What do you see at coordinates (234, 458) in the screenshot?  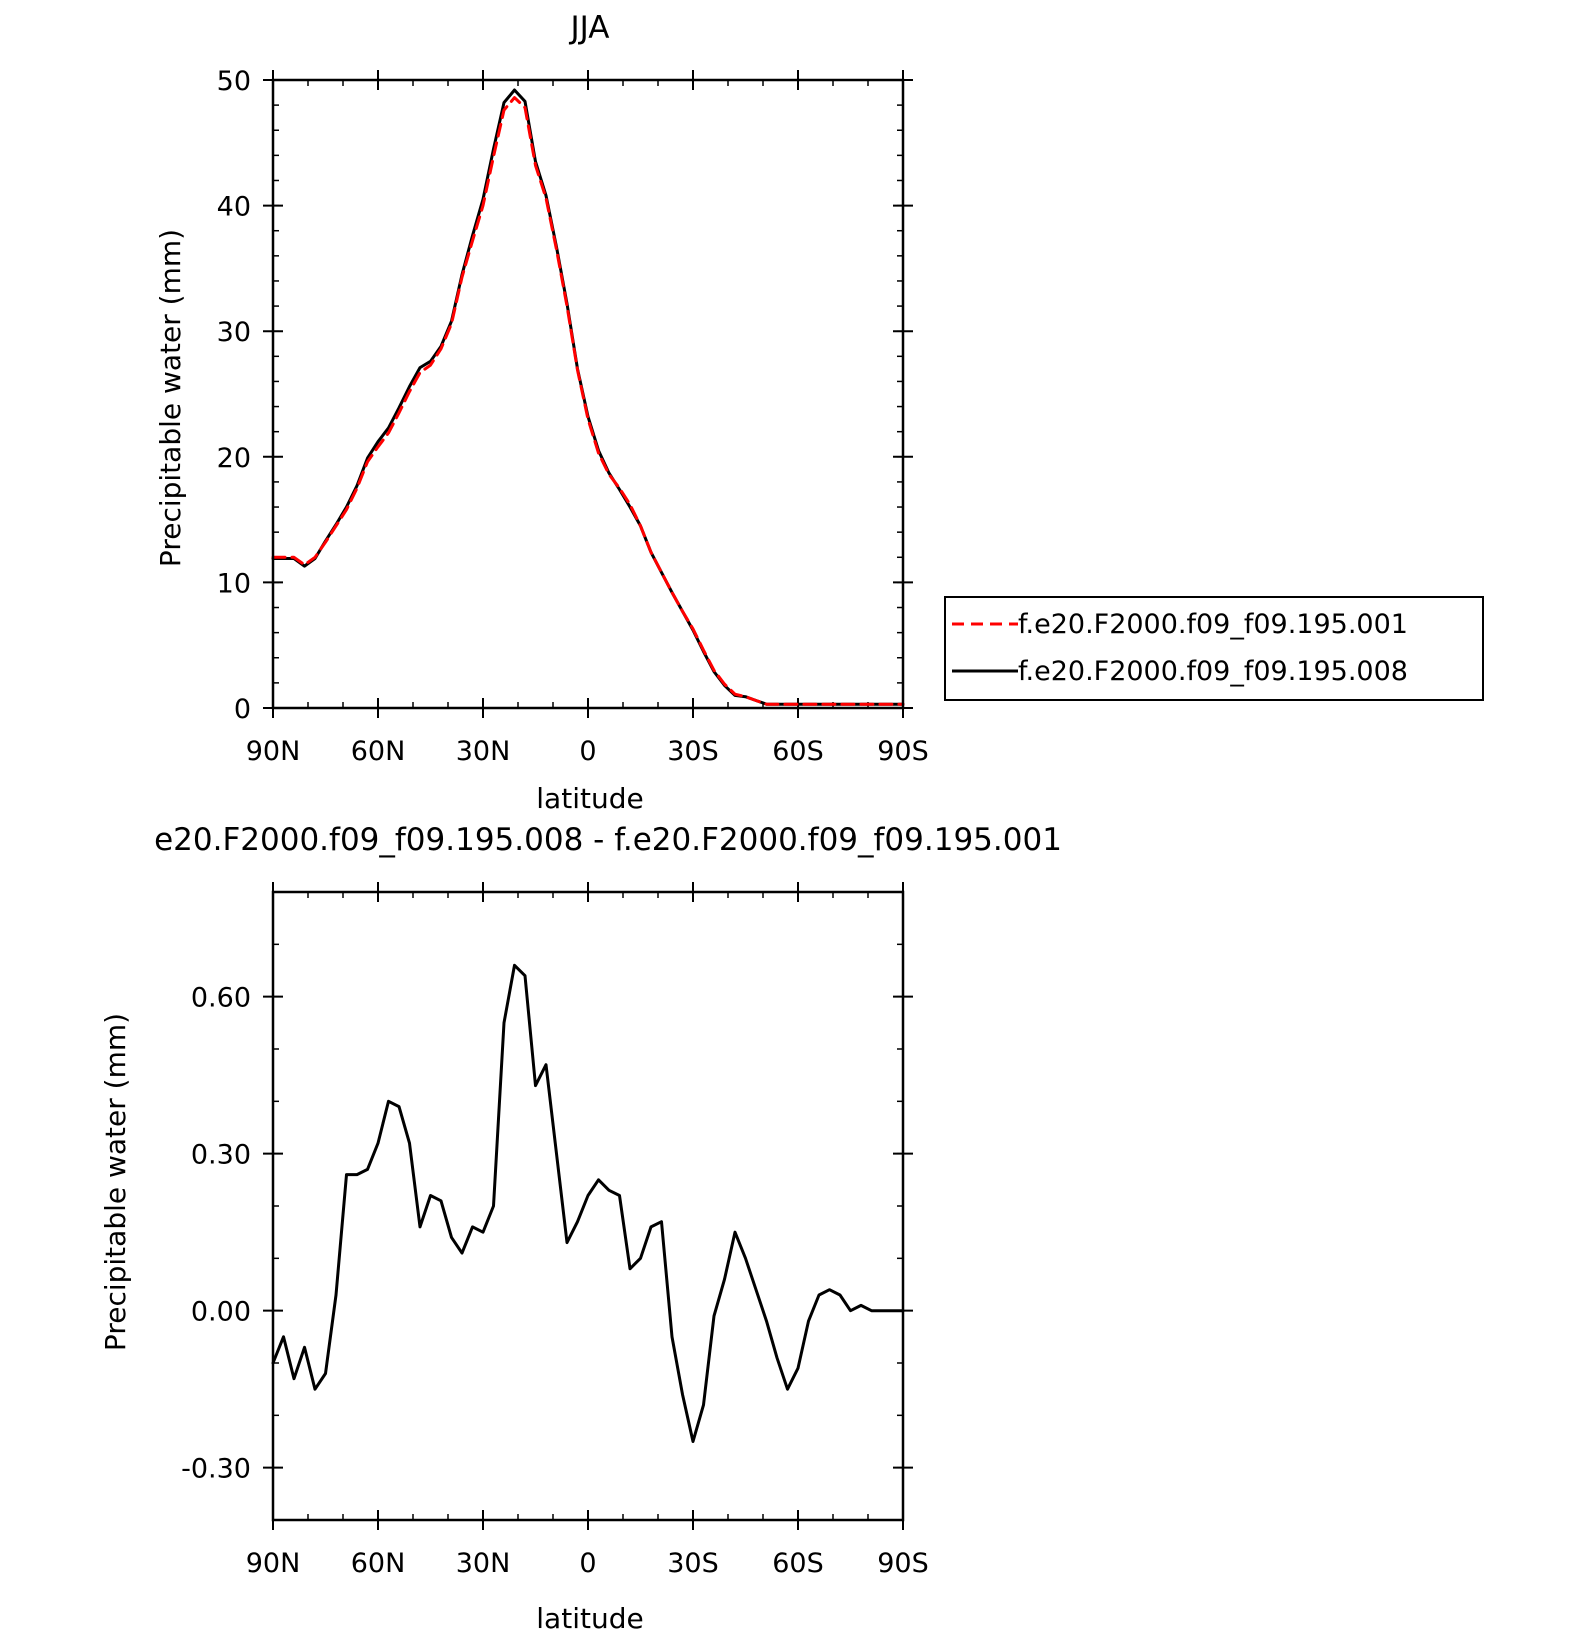 I see `y-tick-label: 20` at bounding box center [234, 458].